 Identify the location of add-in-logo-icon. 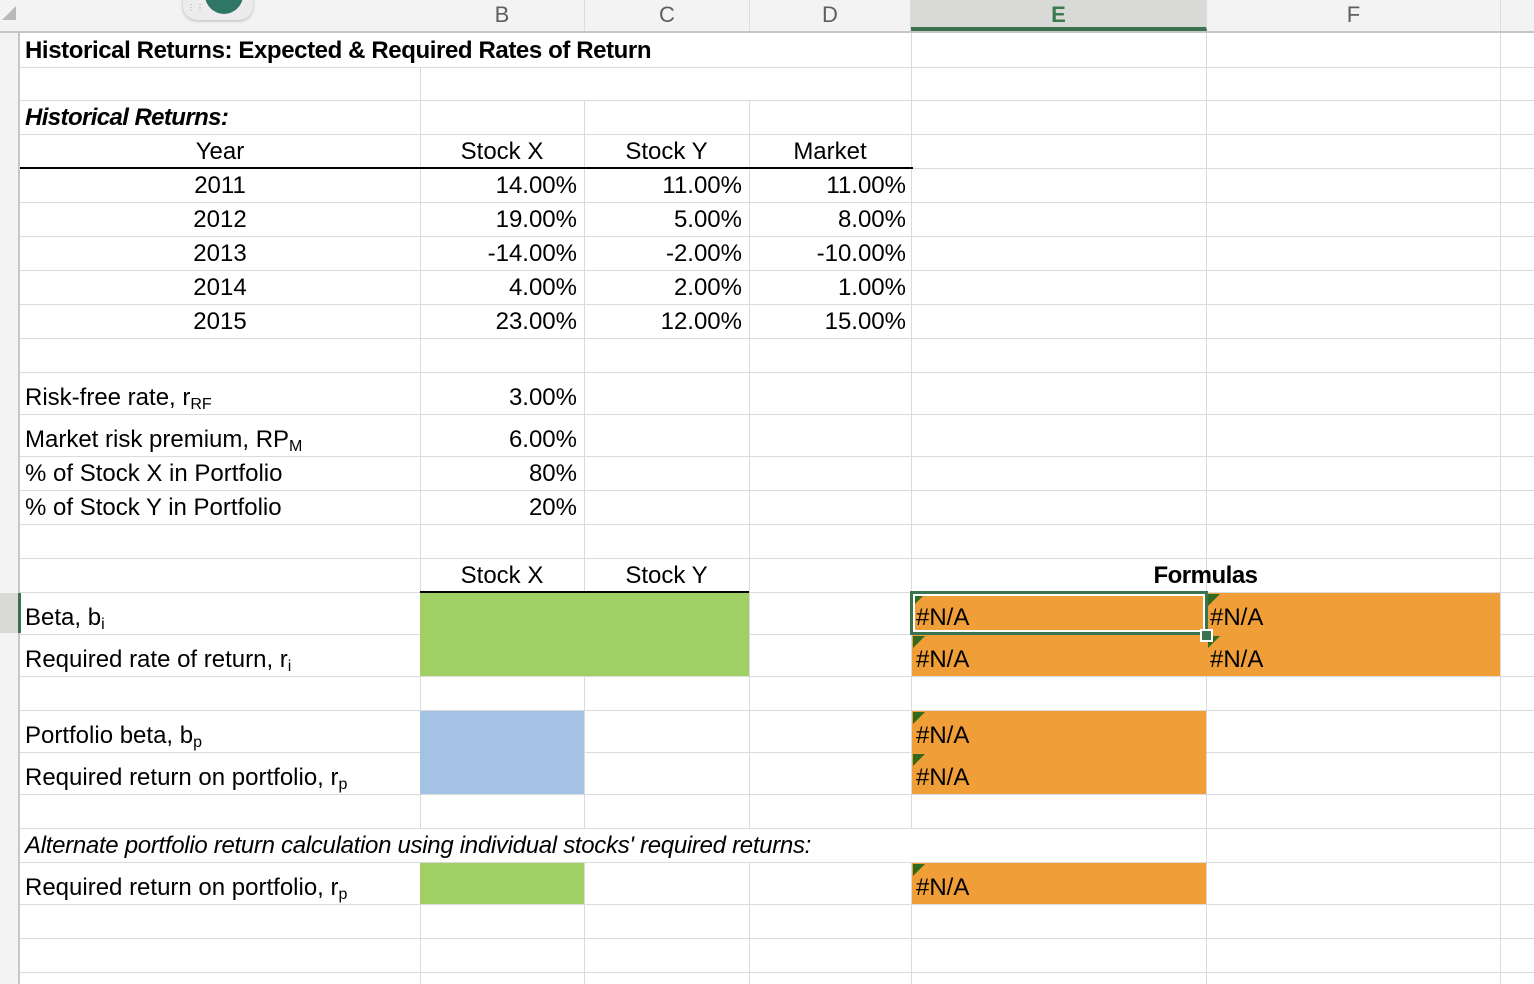
(224, 7).